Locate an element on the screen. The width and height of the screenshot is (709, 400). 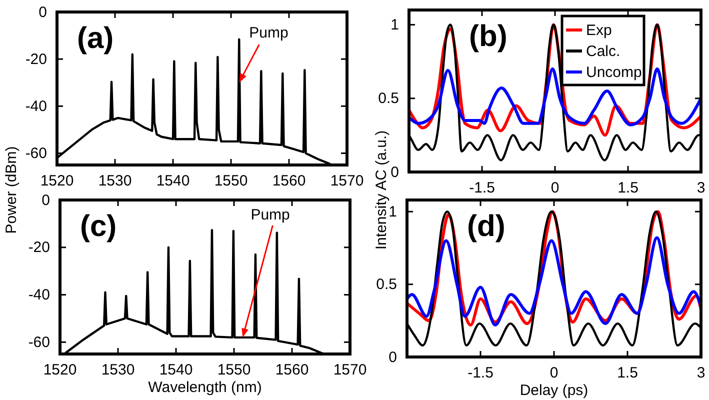
x-axis-title: Delay (ps) is located at coordinates (554, 390).